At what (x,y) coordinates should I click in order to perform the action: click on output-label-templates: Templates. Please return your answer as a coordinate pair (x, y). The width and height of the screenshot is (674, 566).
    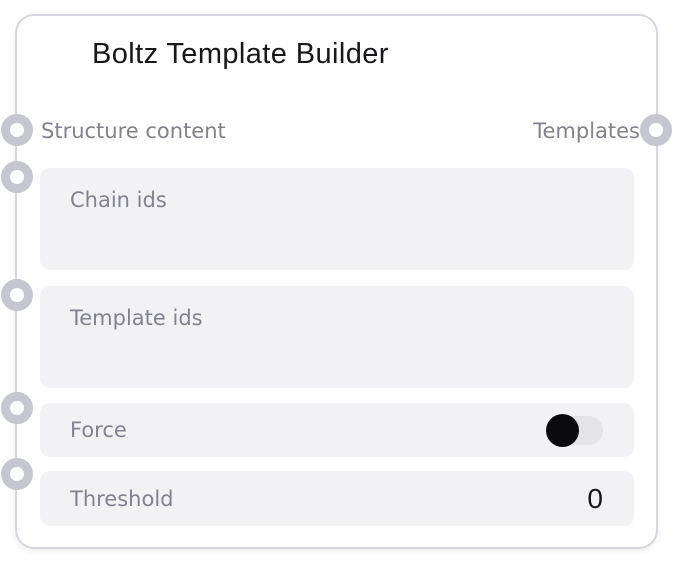
    Looking at the image, I should click on (586, 131).